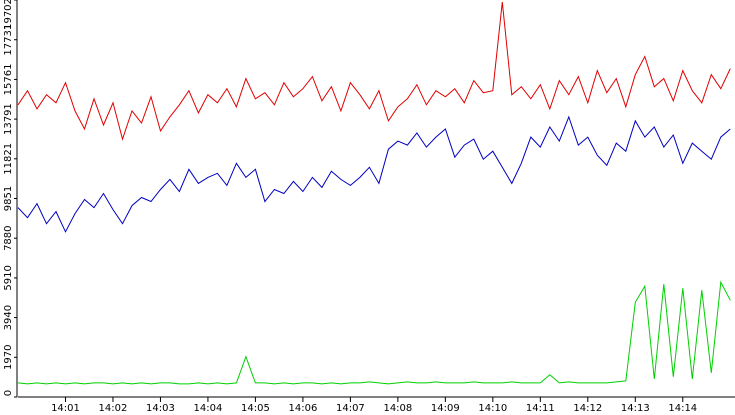 The image size is (735, 415). Describe the element at coordinates (540, 408) in the screenshot. I see `x-tick-label: 14:11` at that location.